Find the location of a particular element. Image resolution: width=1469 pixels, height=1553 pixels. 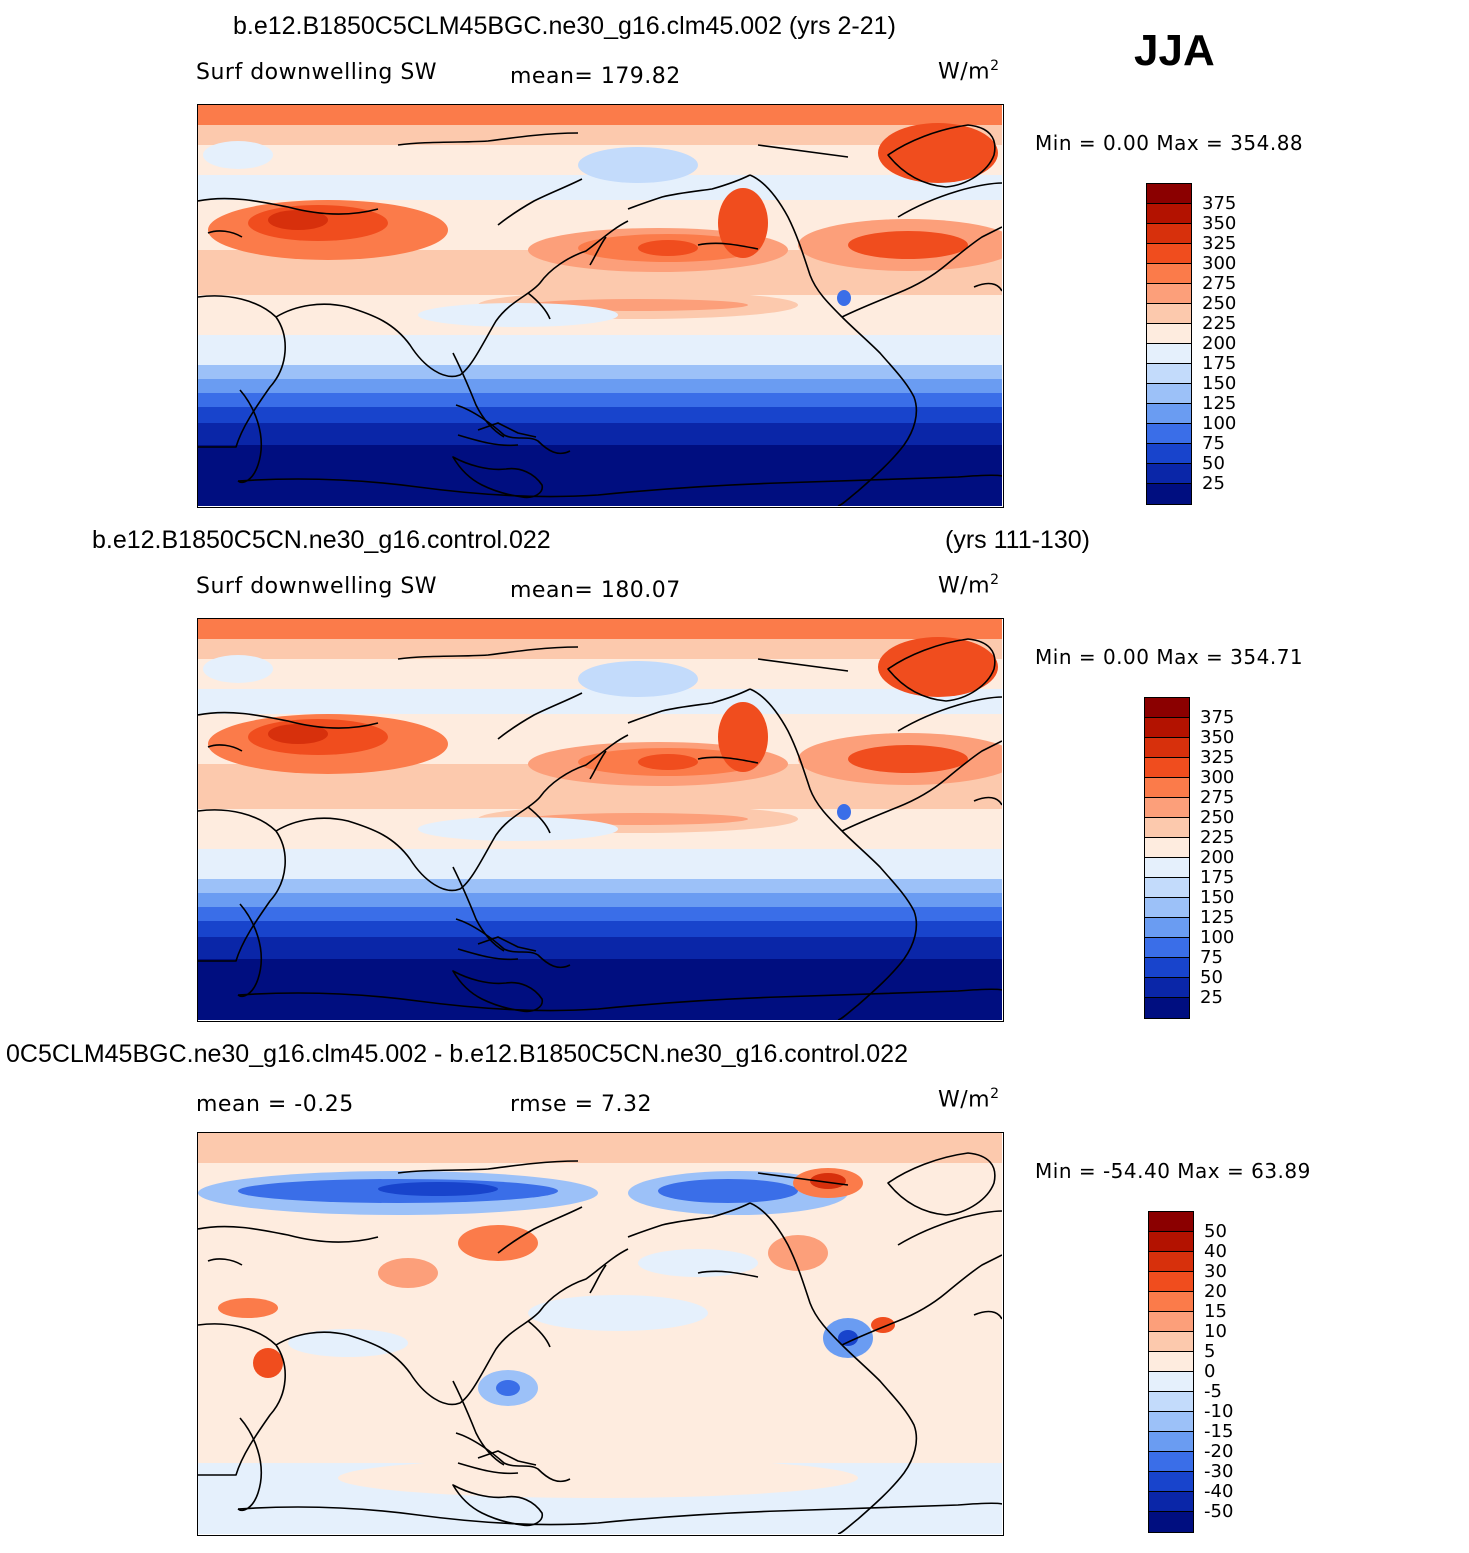

panel2-map is located at coordinates (600, 820).